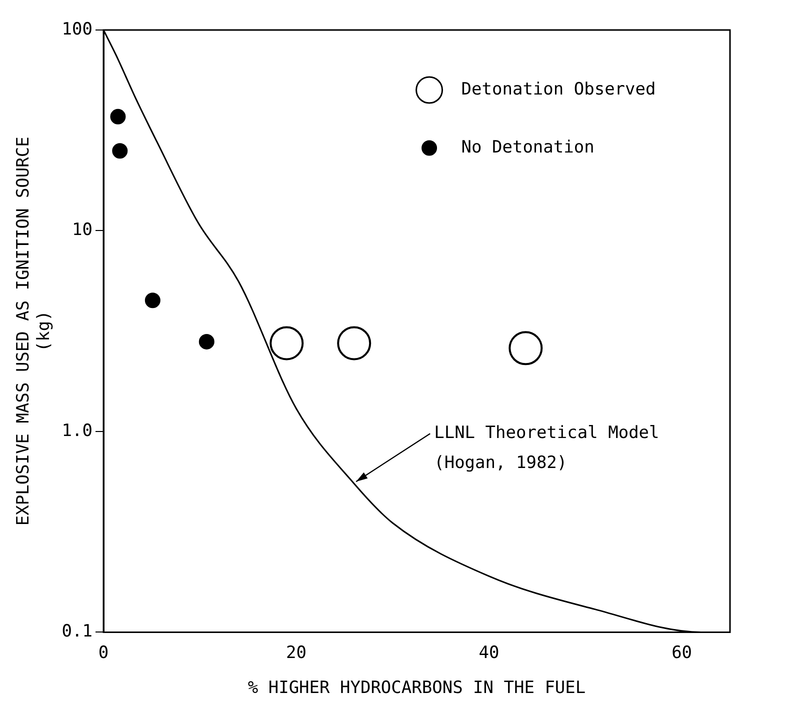 The image size is (800, 723). I want to click on annotation: LLNL Theoretical Model (Hogan, 1982), so click(547, 448).